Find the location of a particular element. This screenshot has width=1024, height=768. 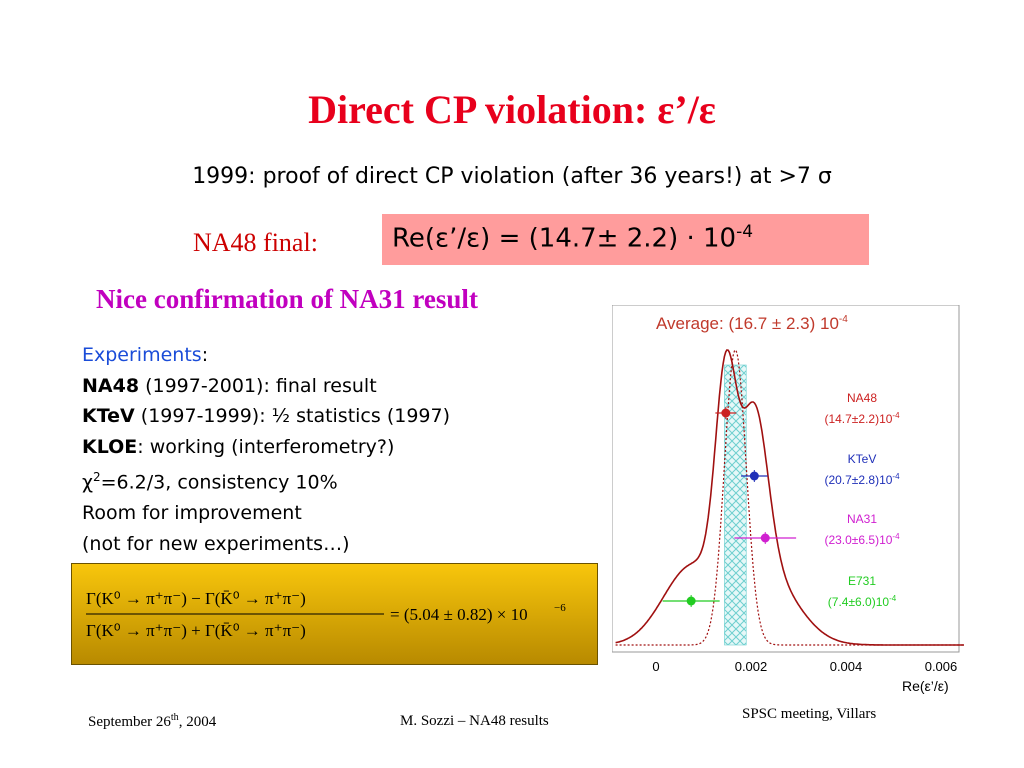

experiment-name: NA48 is located at coordinates (111, 385).